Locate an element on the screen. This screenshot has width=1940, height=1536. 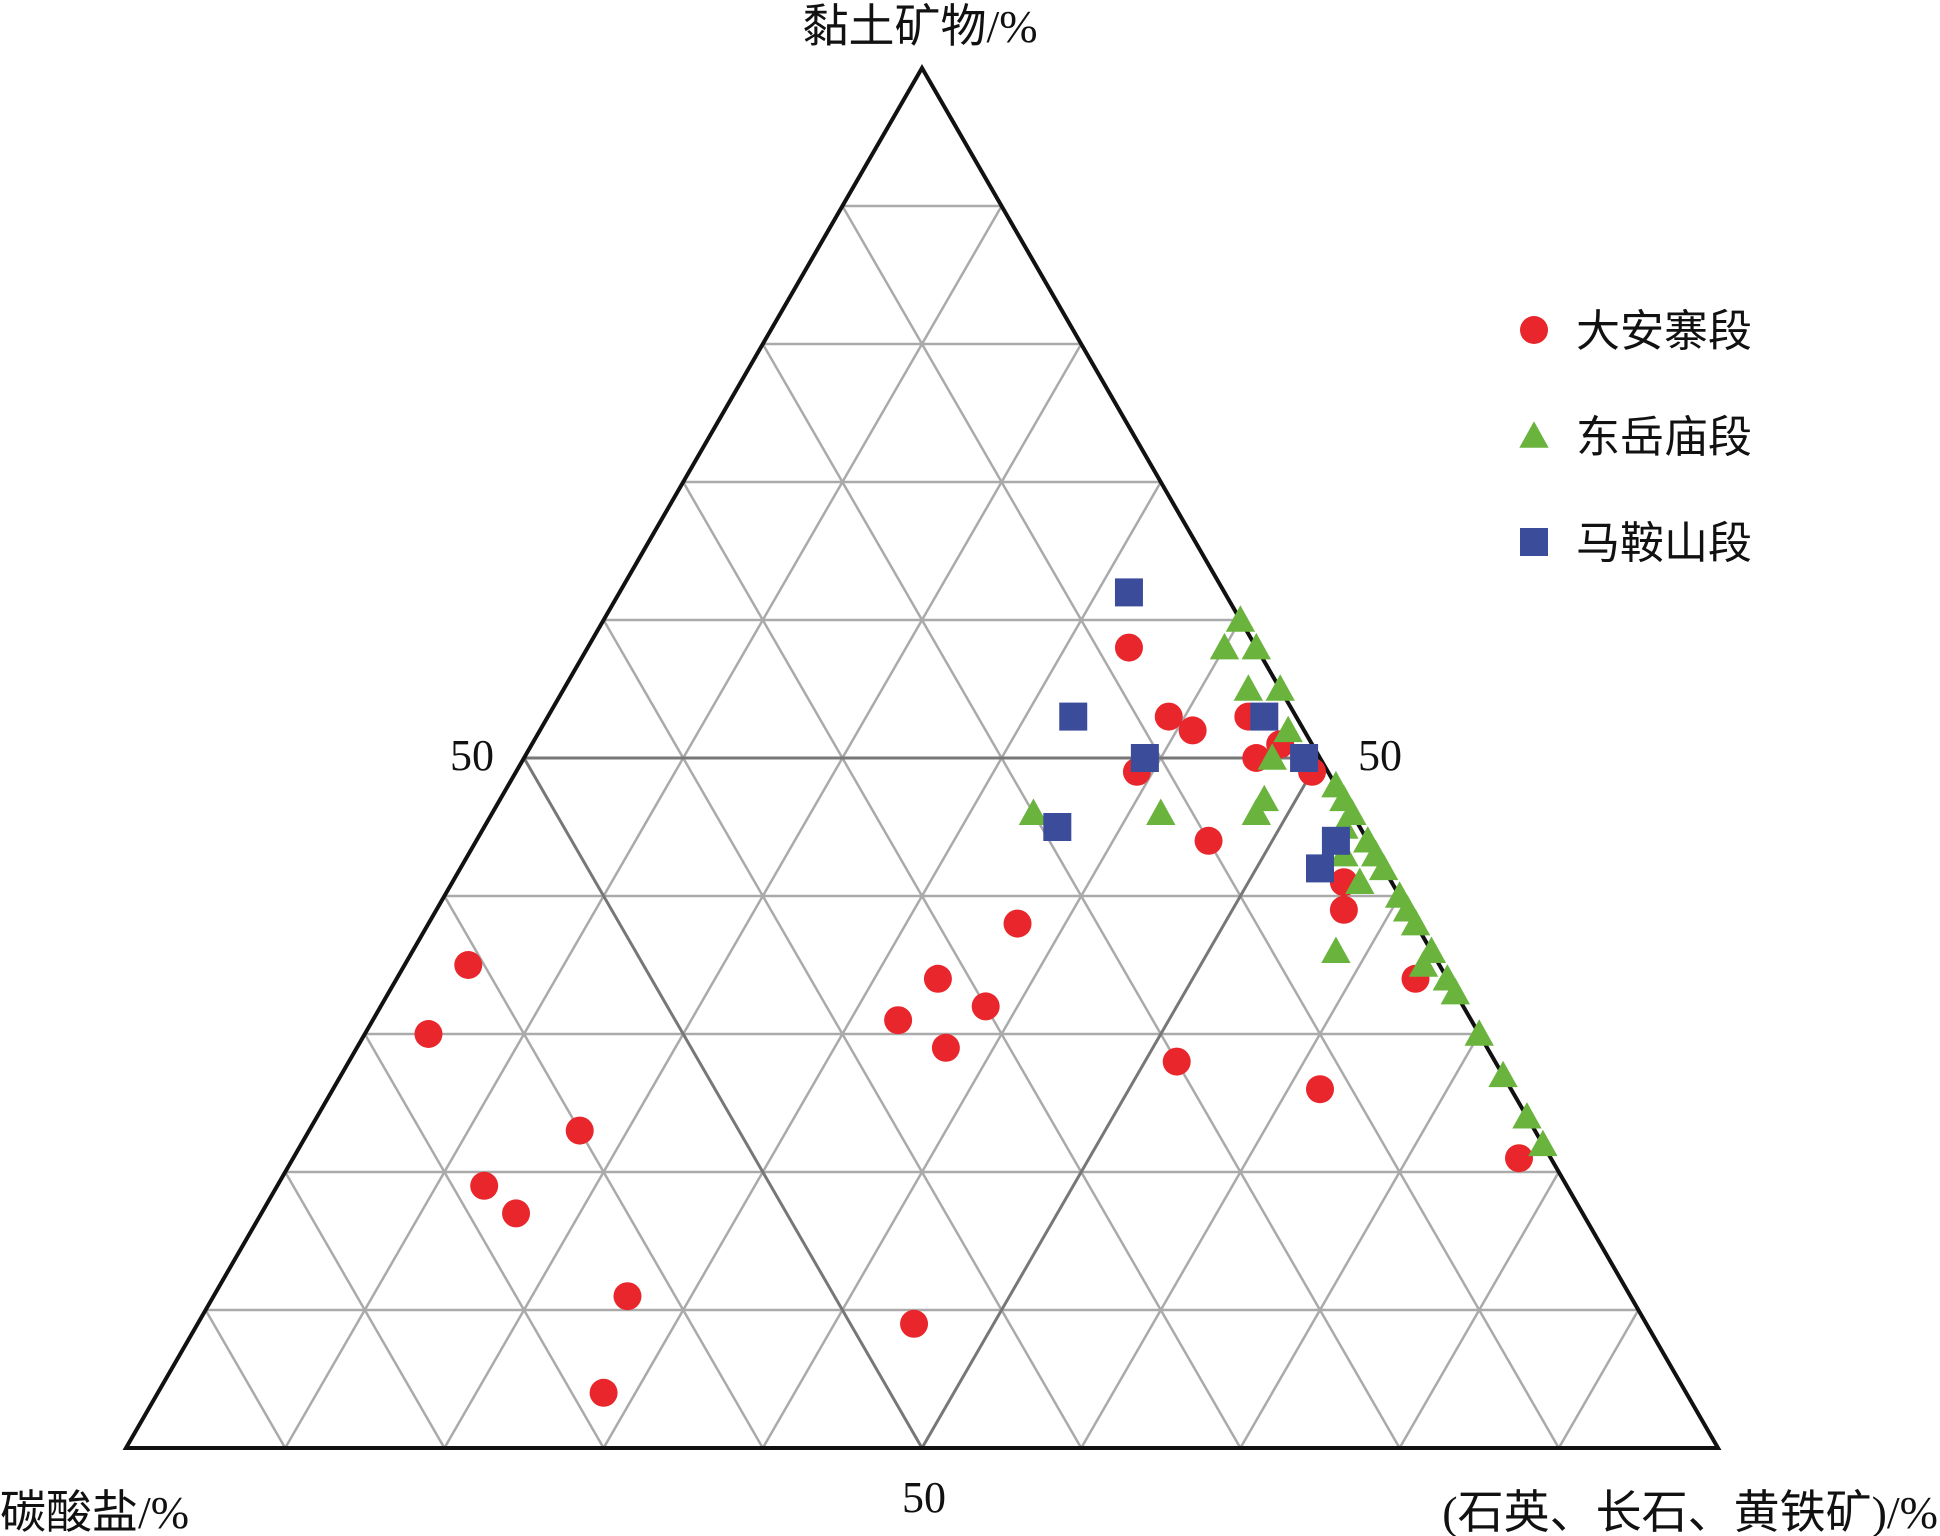
legend-label: 大安寨段 is located at coordinates (1664, 331).